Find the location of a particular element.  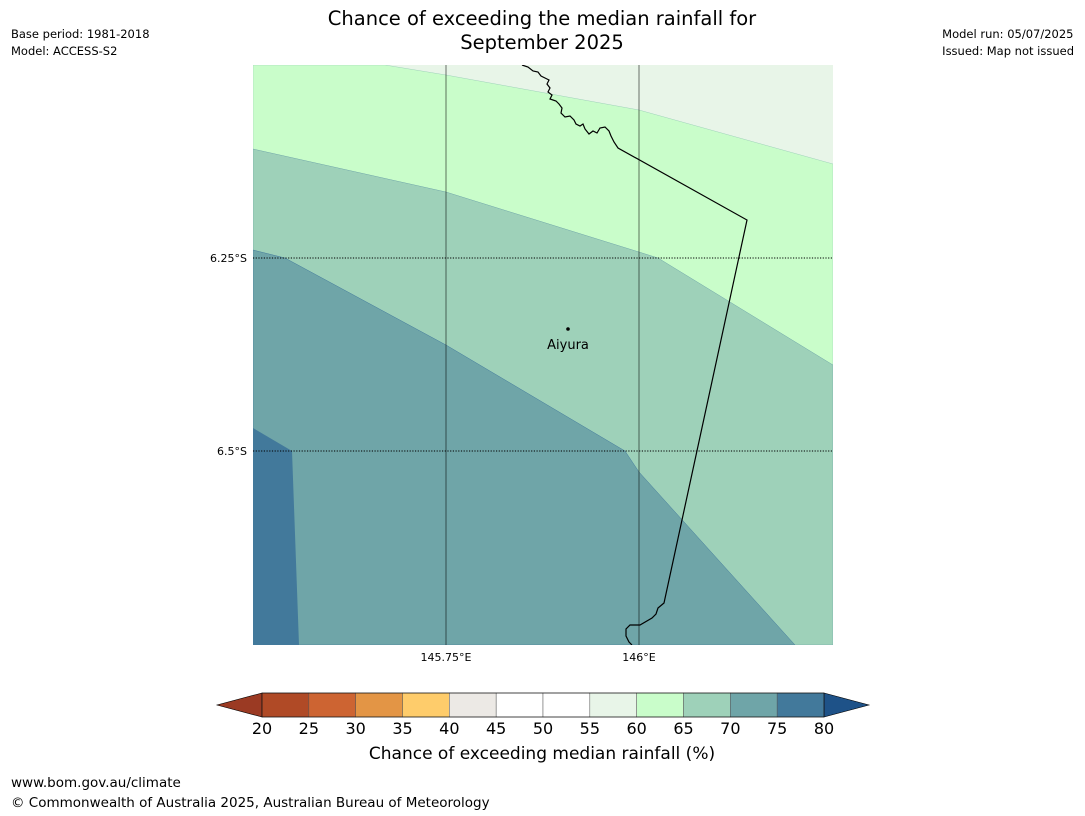

colorbar-tick-40: 40 is located at coordinates (449, 728).